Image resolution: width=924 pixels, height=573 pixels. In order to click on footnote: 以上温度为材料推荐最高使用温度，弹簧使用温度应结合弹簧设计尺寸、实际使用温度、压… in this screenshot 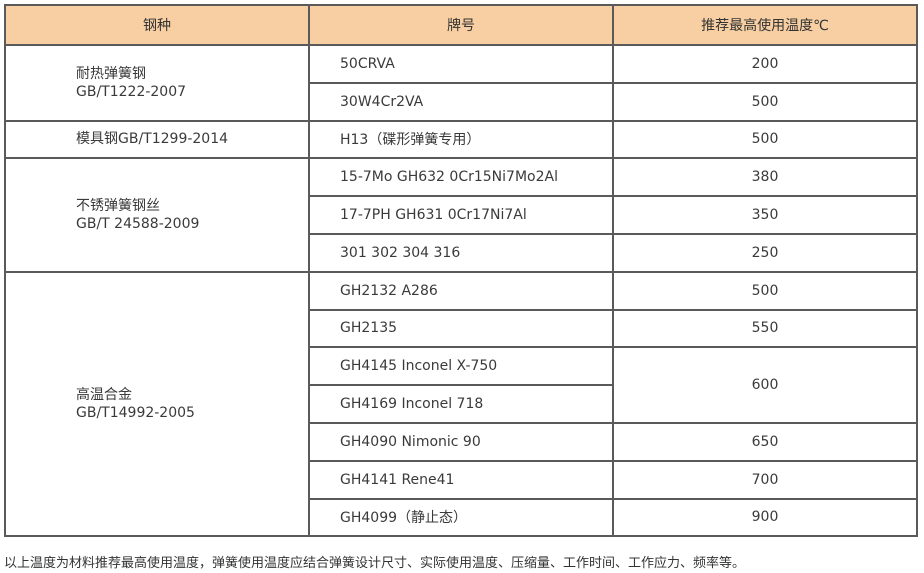, I will do `click(375, 563)`.